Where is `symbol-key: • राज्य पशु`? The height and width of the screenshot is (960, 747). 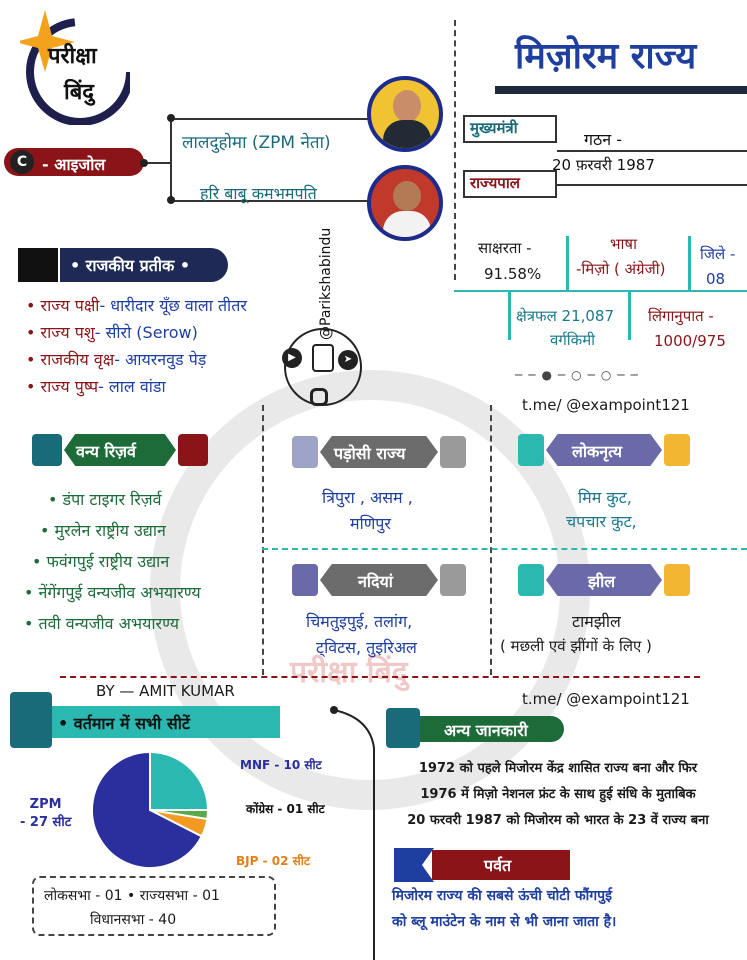 symbol-key: • राज्य पशु is located at coordinates (60, 332).